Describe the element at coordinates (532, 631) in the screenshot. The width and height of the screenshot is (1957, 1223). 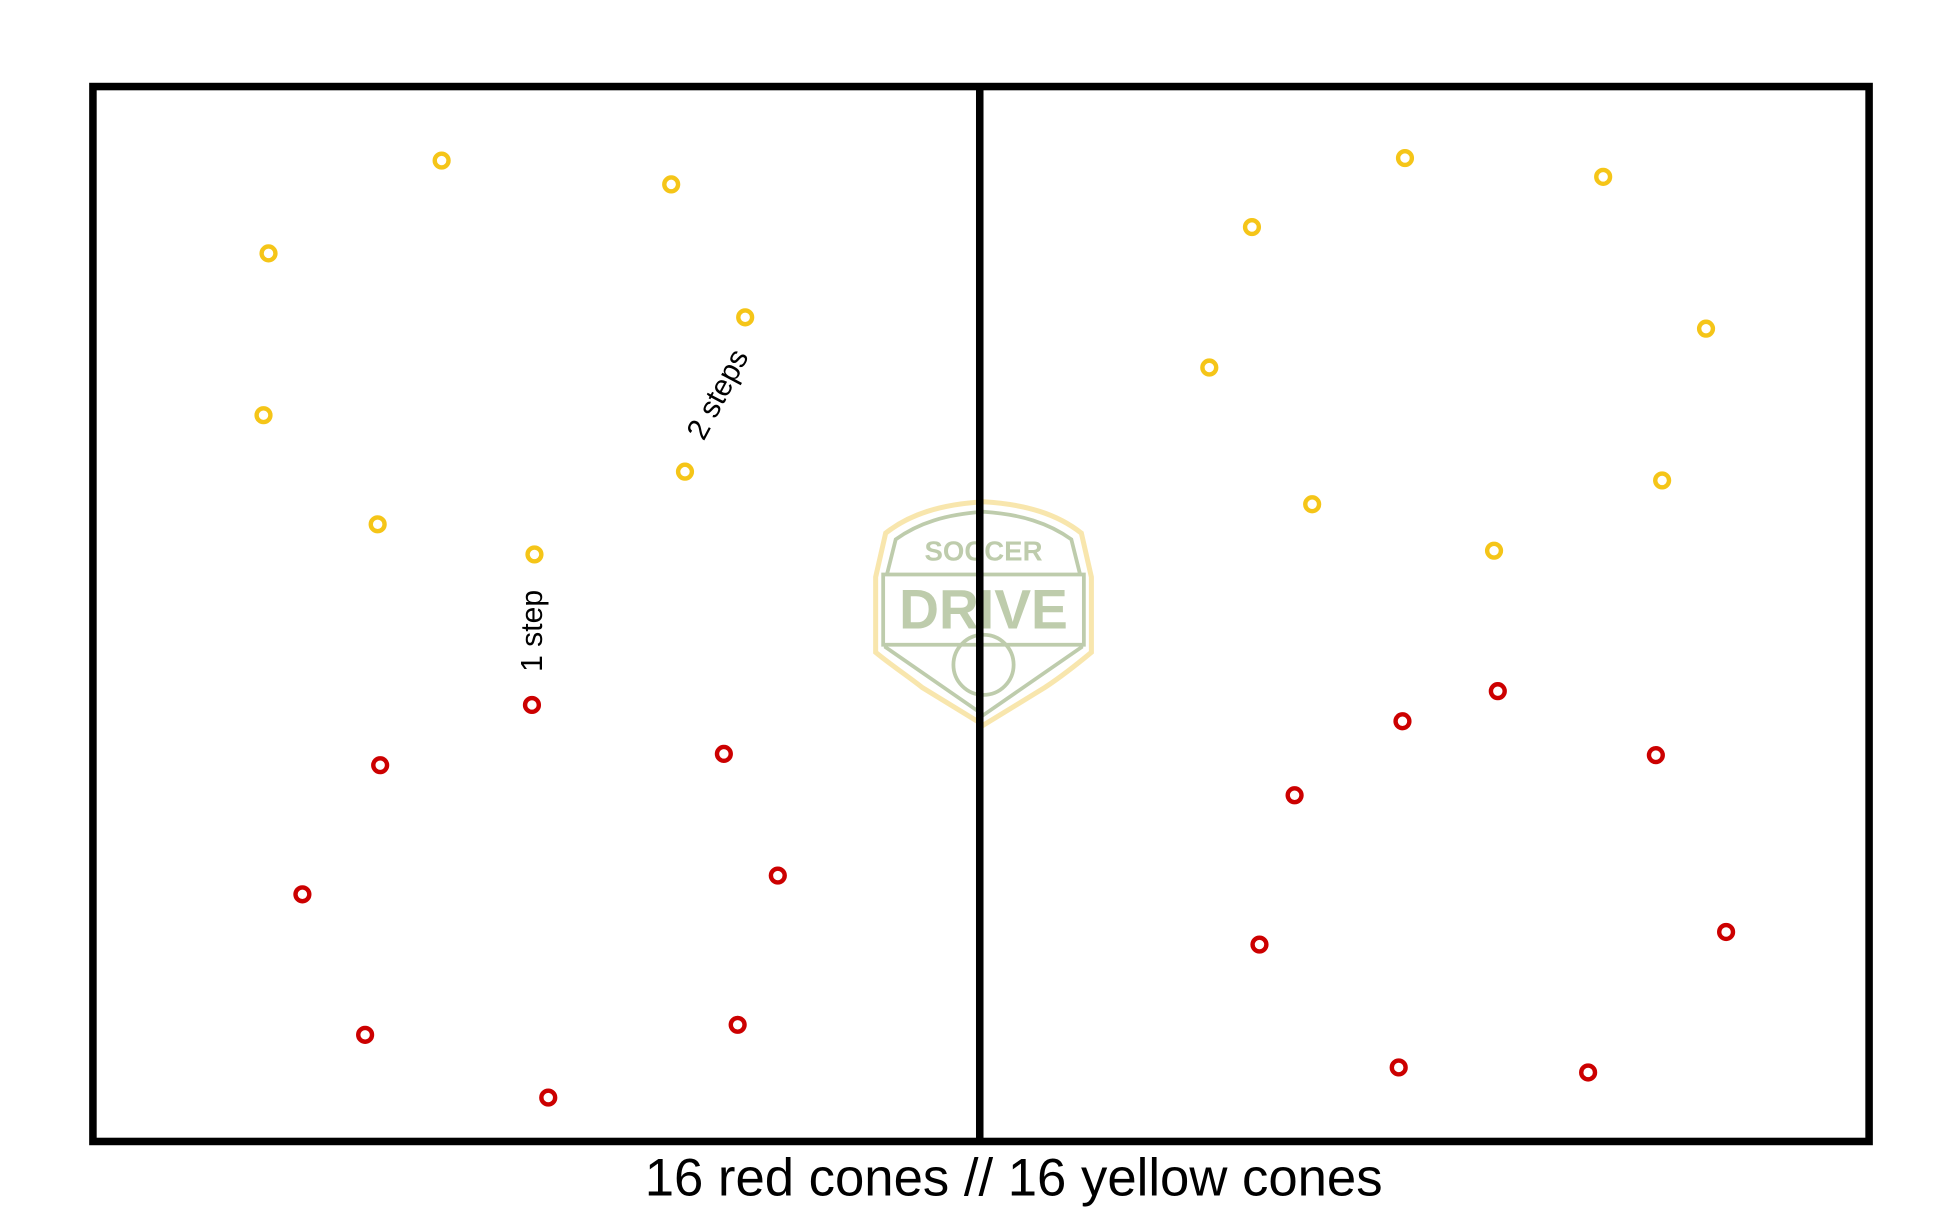
I see `one-step-label: 1 step` at that location.